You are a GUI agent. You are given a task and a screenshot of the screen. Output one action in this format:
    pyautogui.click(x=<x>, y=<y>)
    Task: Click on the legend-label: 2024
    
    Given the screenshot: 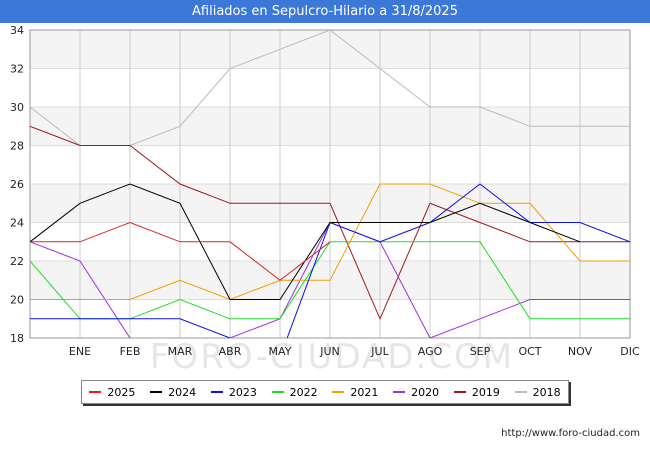 What is the action you would take?
    pyautogui.click(x=182, y=392)
    